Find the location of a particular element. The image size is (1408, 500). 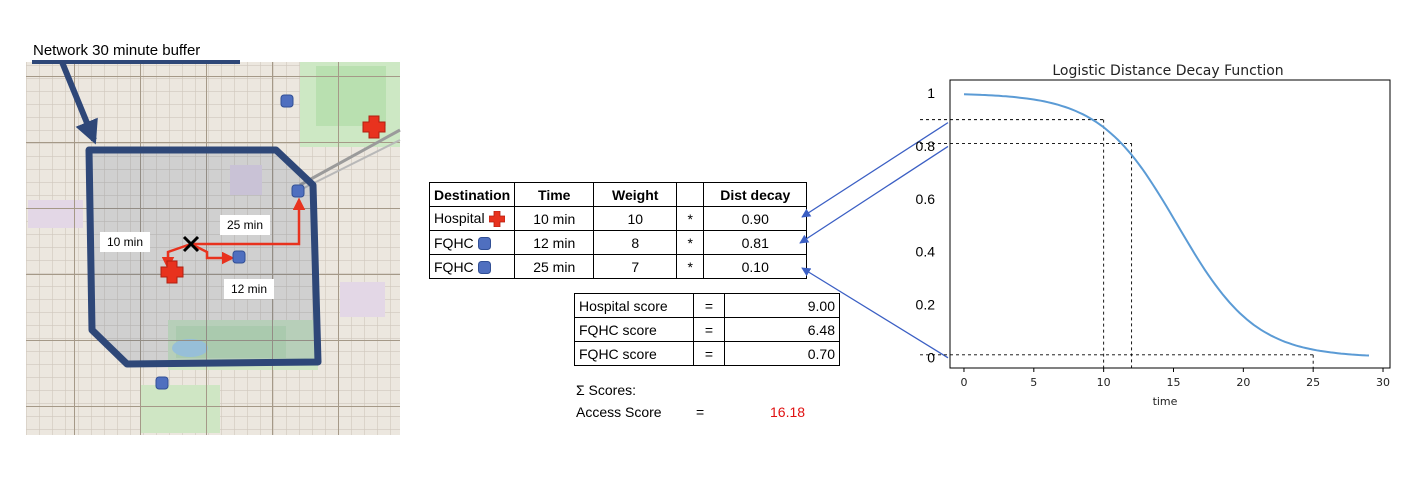

sum-scores-label: Σ Scores: is located at coordinates (606, 390).